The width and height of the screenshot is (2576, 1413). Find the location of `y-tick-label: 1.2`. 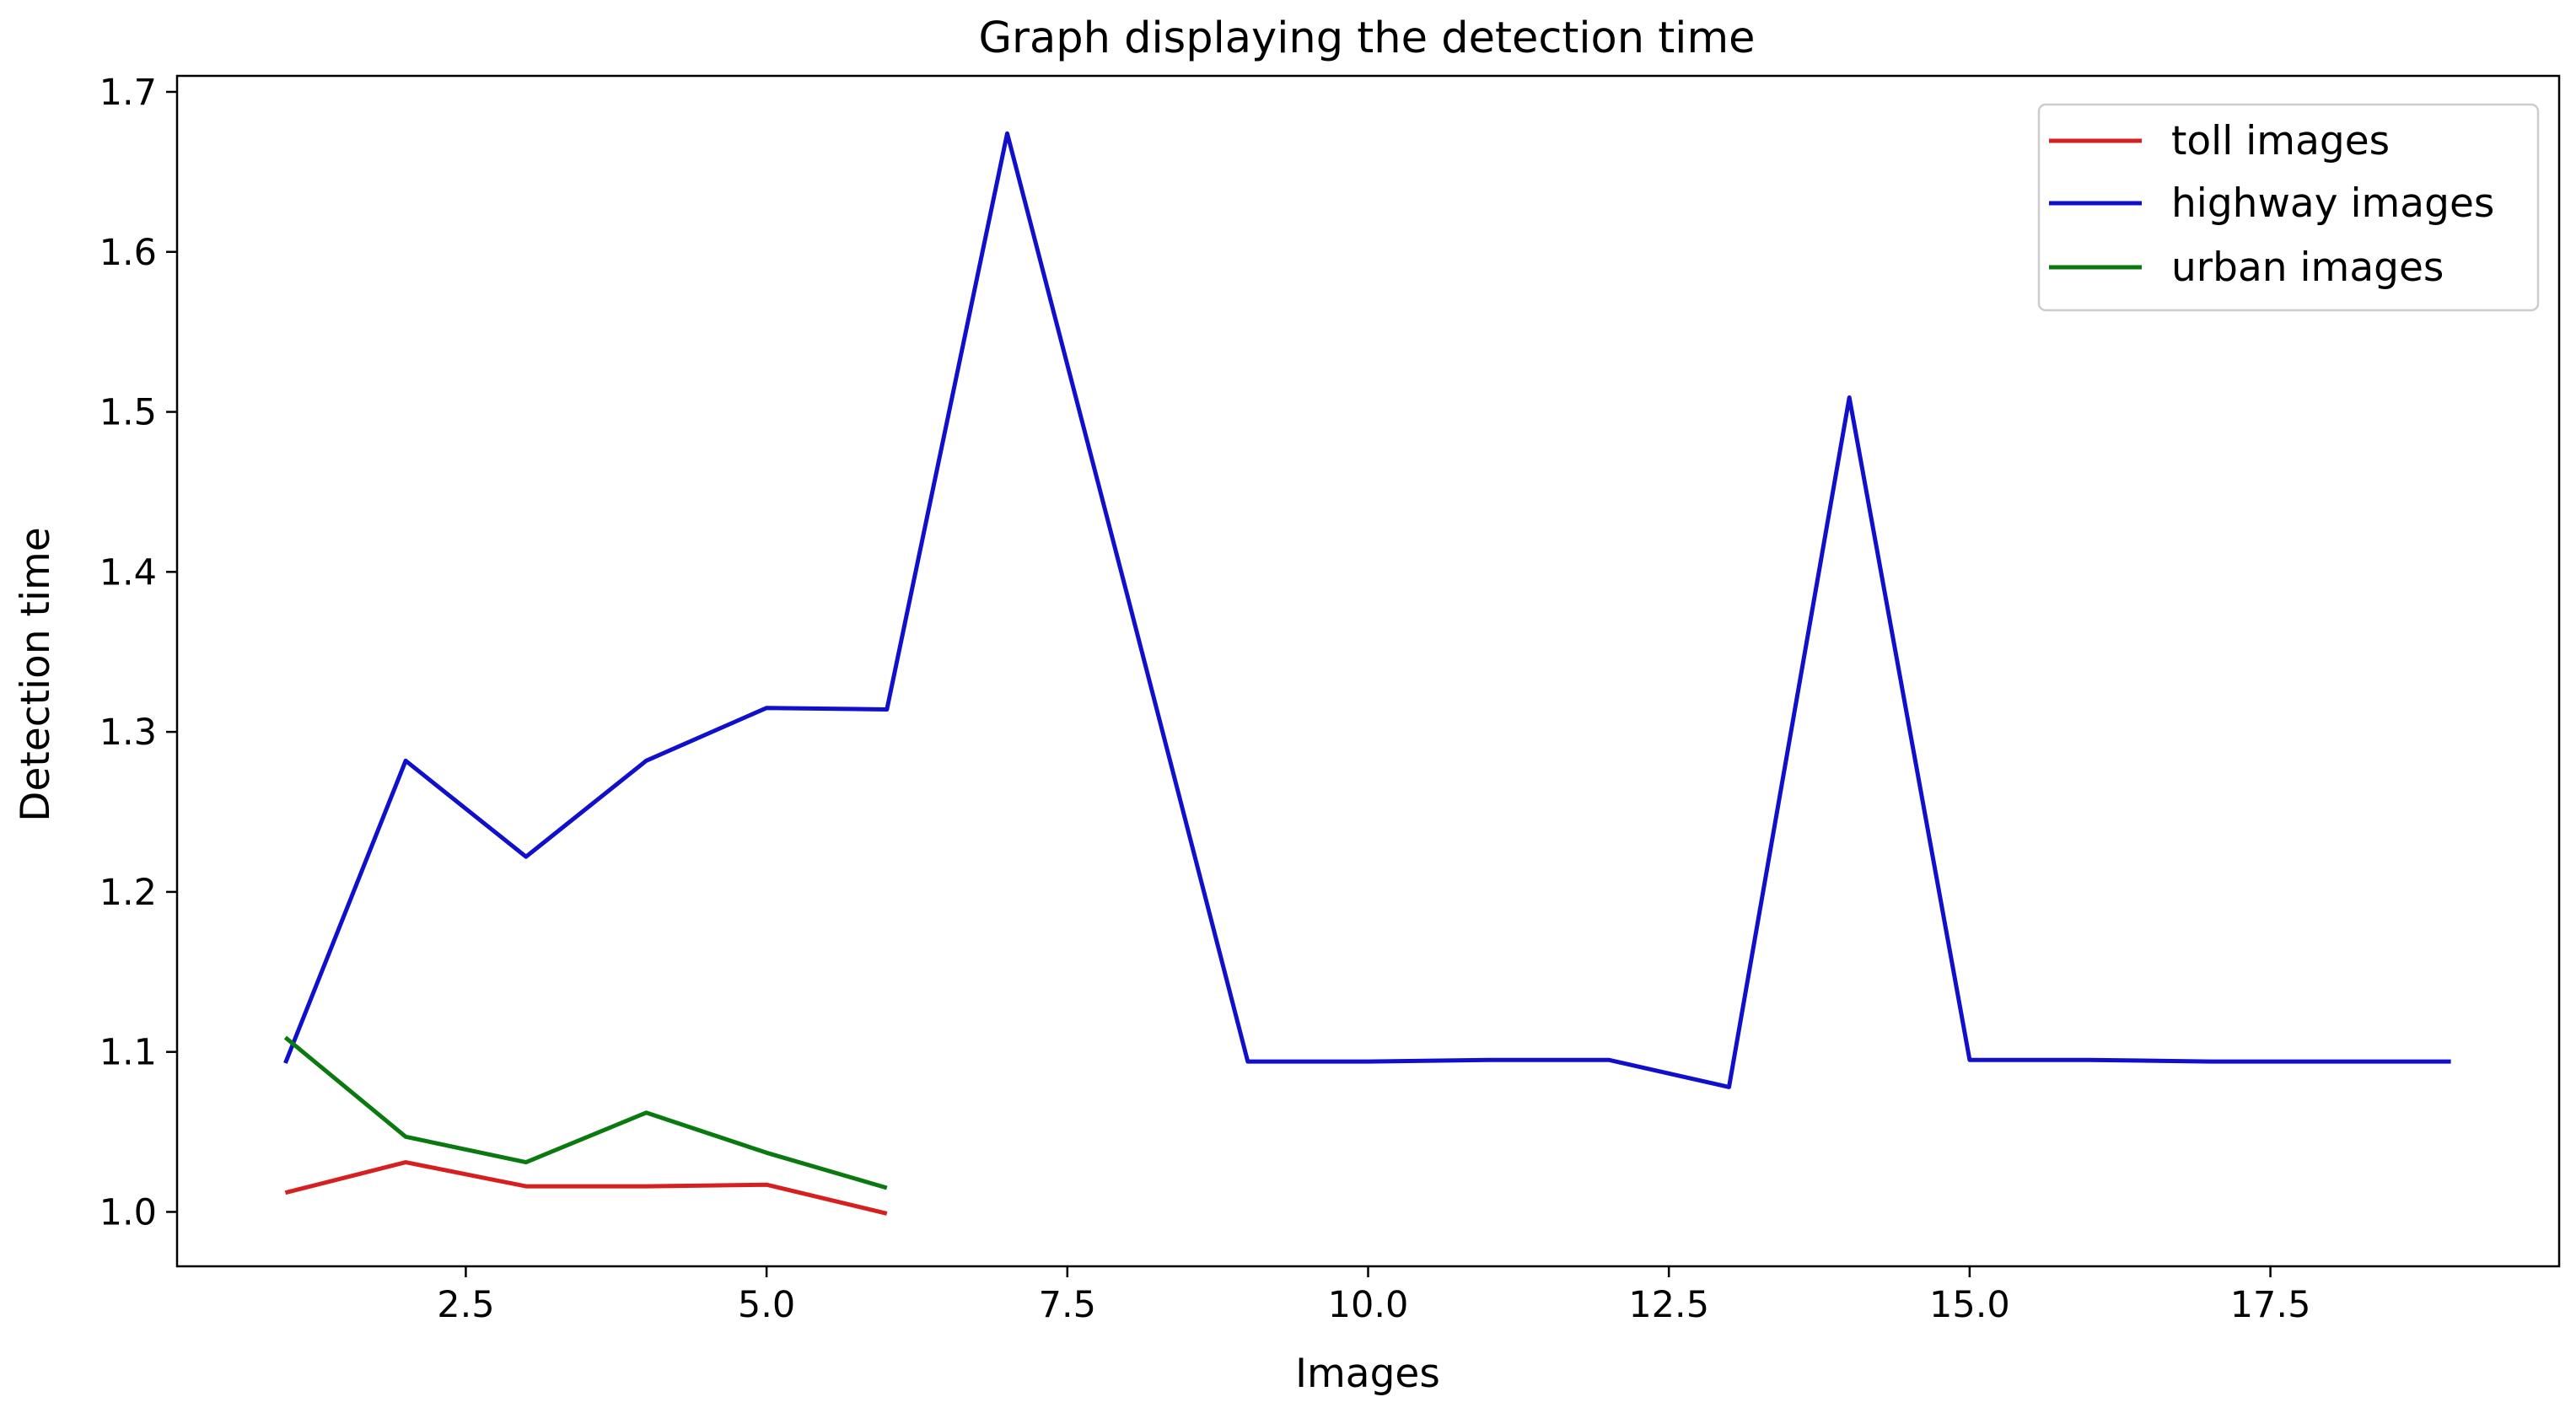

y-tick-label: 1.2 is located at coordinates (128, 893).